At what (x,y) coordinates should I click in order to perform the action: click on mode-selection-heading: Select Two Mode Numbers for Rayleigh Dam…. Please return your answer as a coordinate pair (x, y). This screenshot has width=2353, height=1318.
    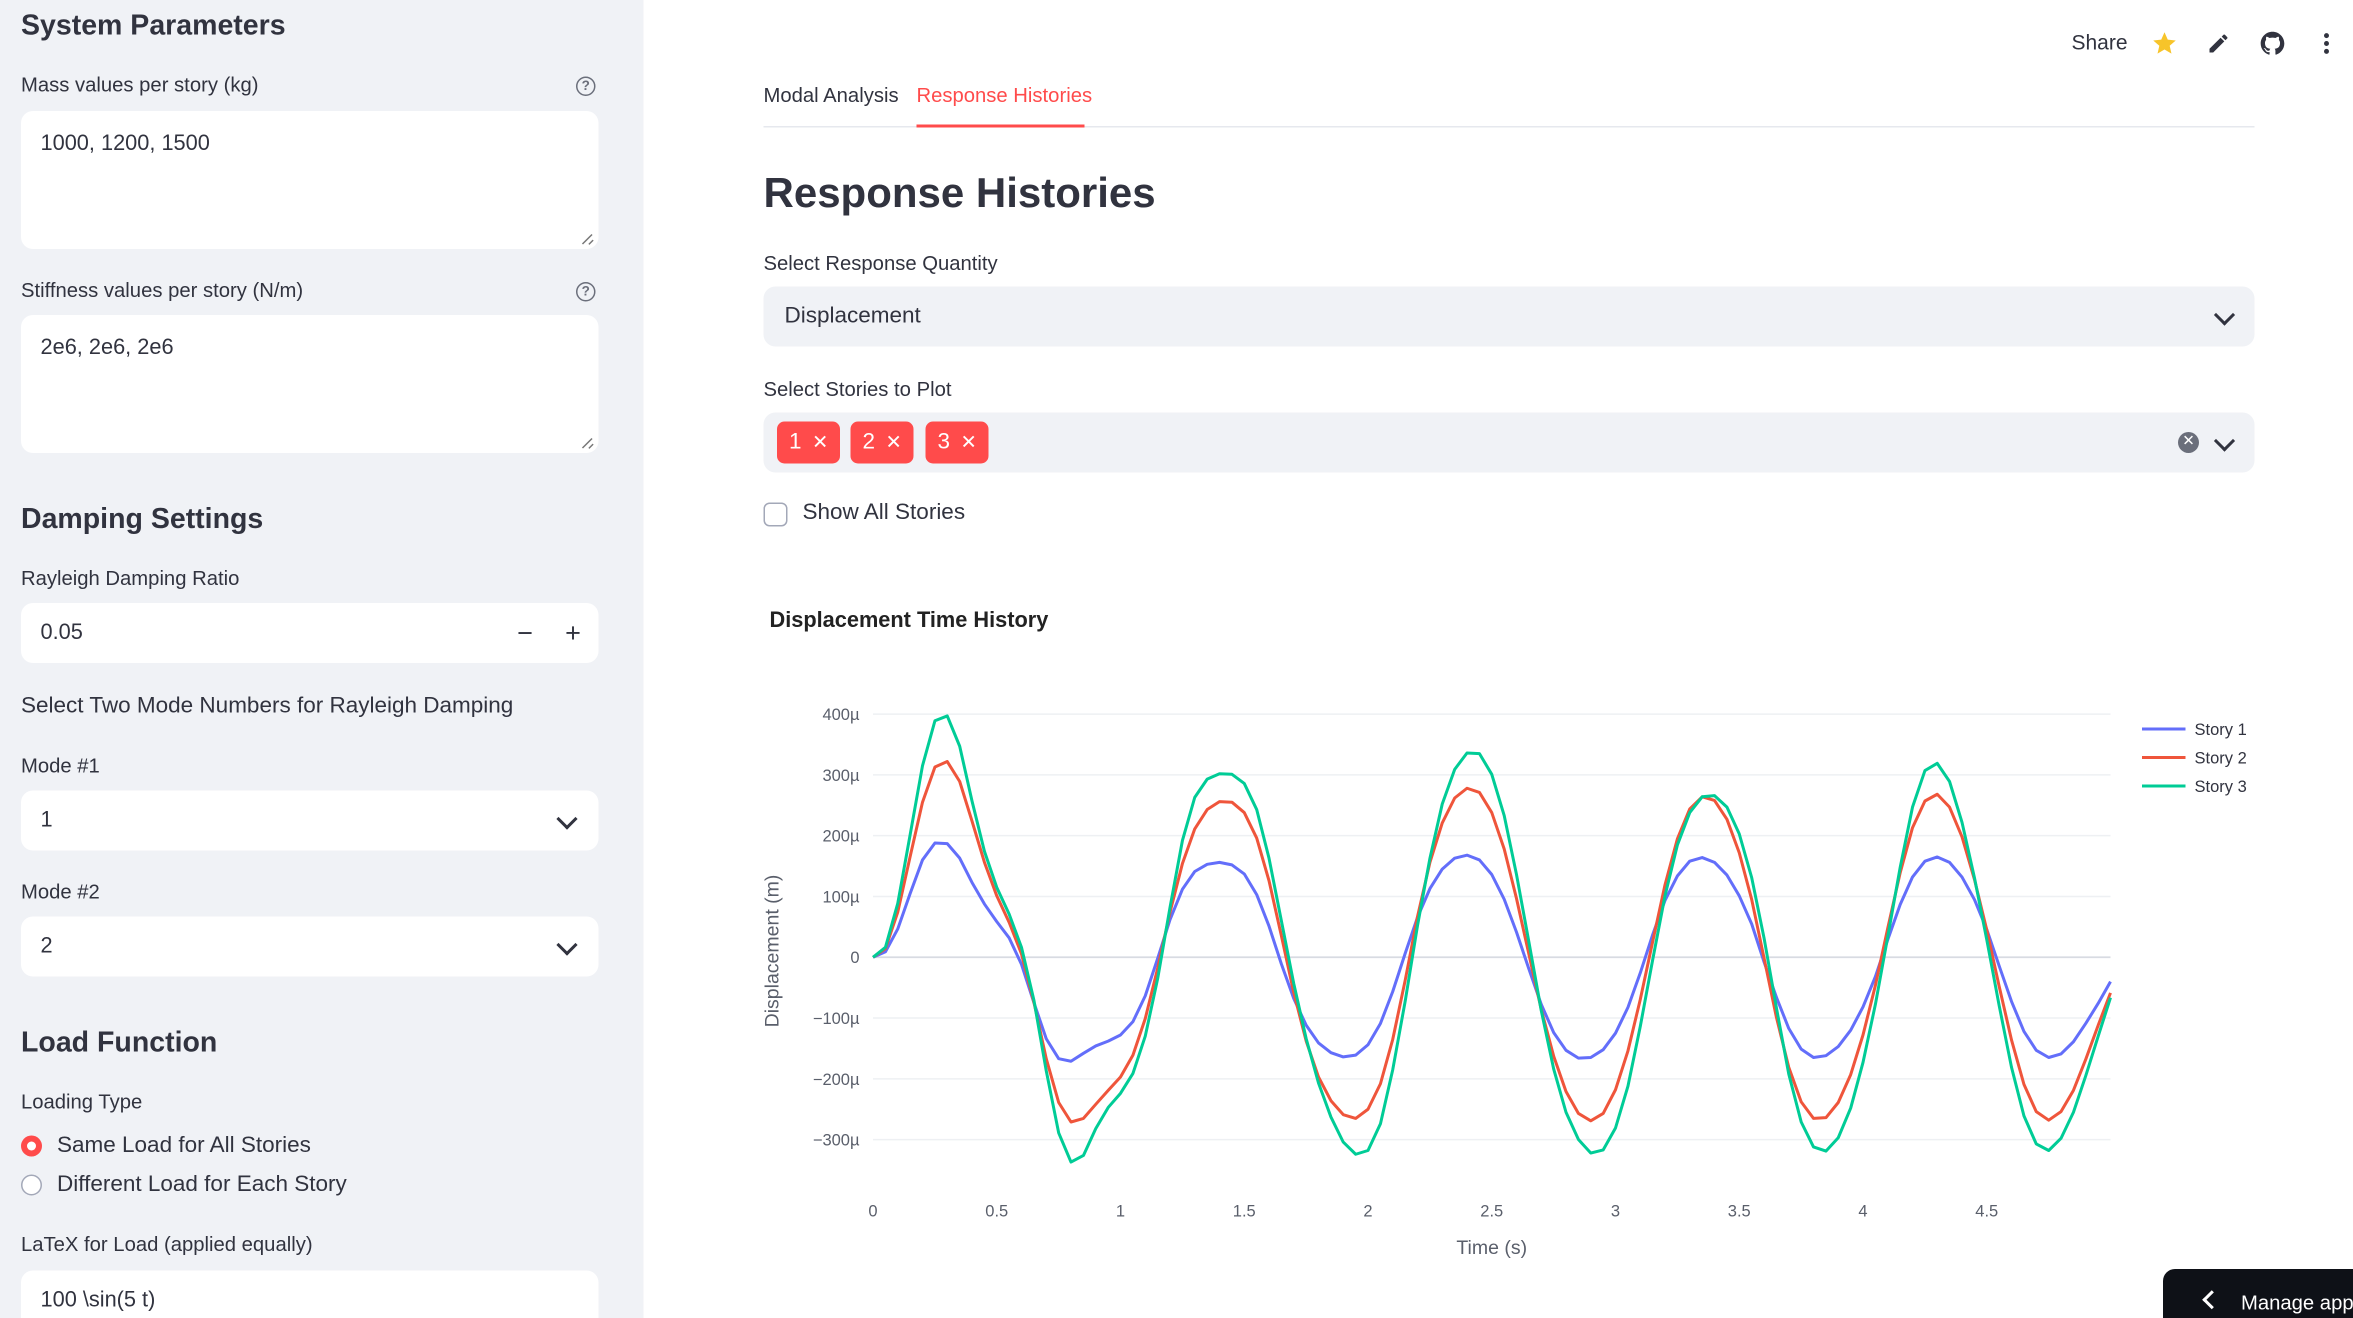
    Looking at the image, I should click on (267, 706).